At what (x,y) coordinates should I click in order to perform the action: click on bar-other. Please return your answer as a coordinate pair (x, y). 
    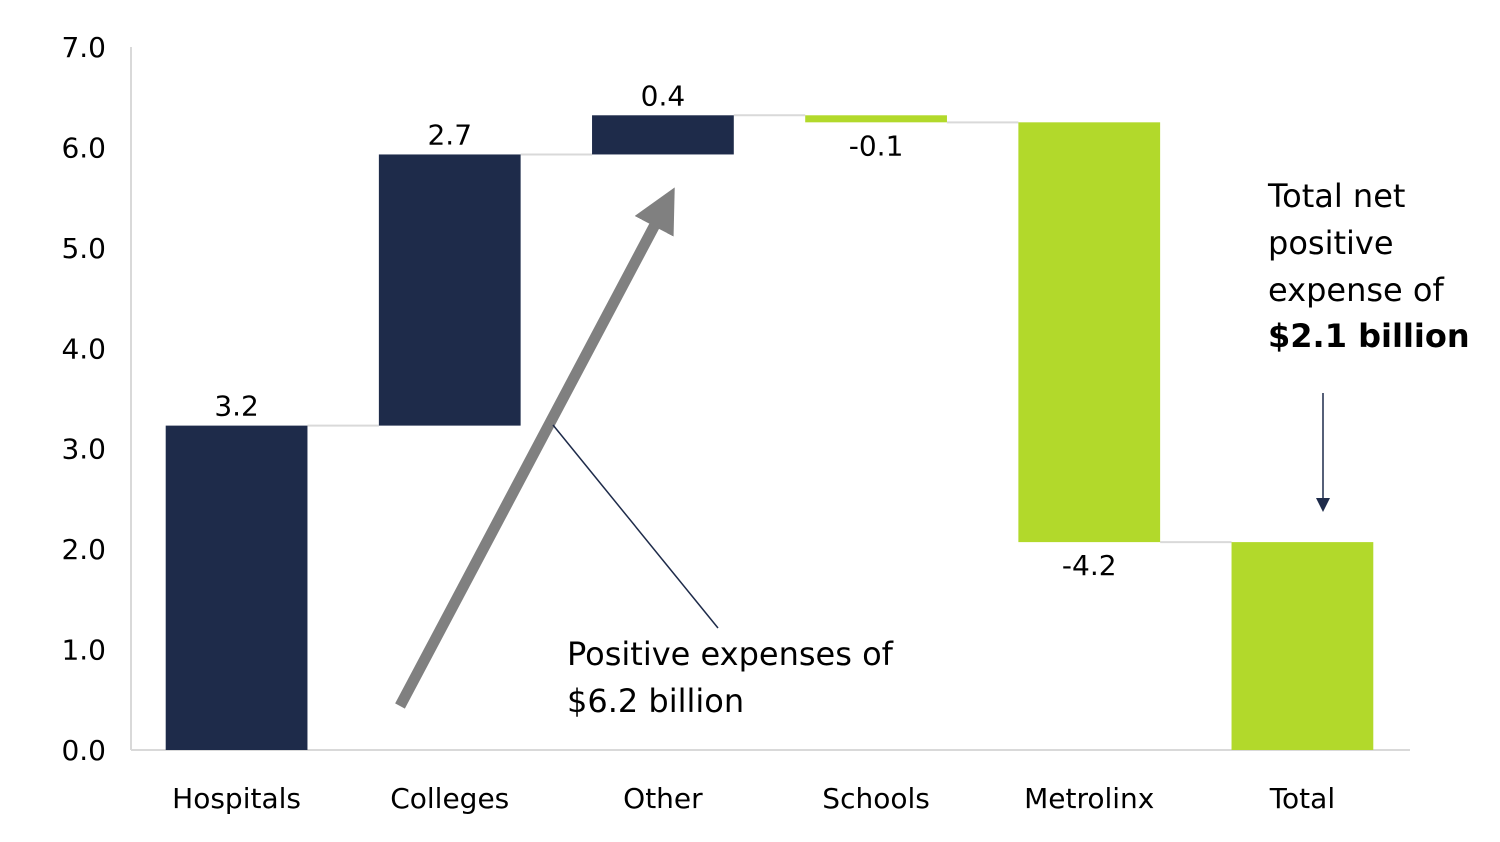
    Looking at the image, I should click on (663, 135).